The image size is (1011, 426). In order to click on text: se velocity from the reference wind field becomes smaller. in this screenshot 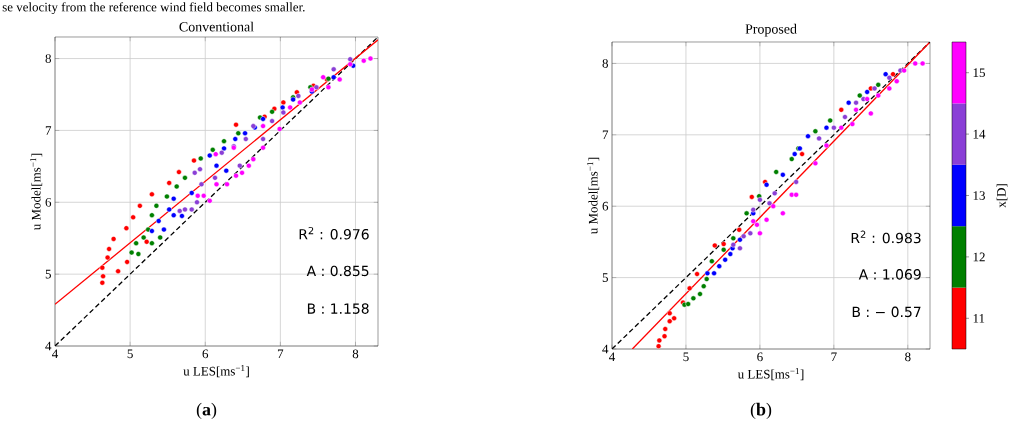, I will do `click(153, 8)`.